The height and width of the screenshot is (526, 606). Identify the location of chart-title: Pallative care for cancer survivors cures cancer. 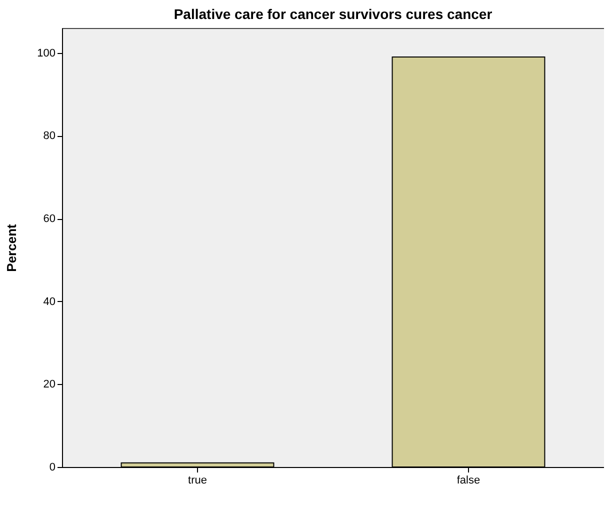
(333, 14).